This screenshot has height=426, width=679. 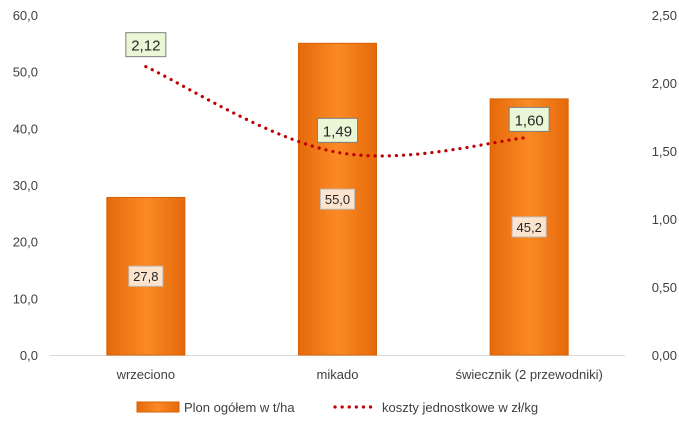 What do you see at coordinates (25, 185) in the screenshot?
I see `y-left-tick-label: 30,0` at bounding box center [25, 185].